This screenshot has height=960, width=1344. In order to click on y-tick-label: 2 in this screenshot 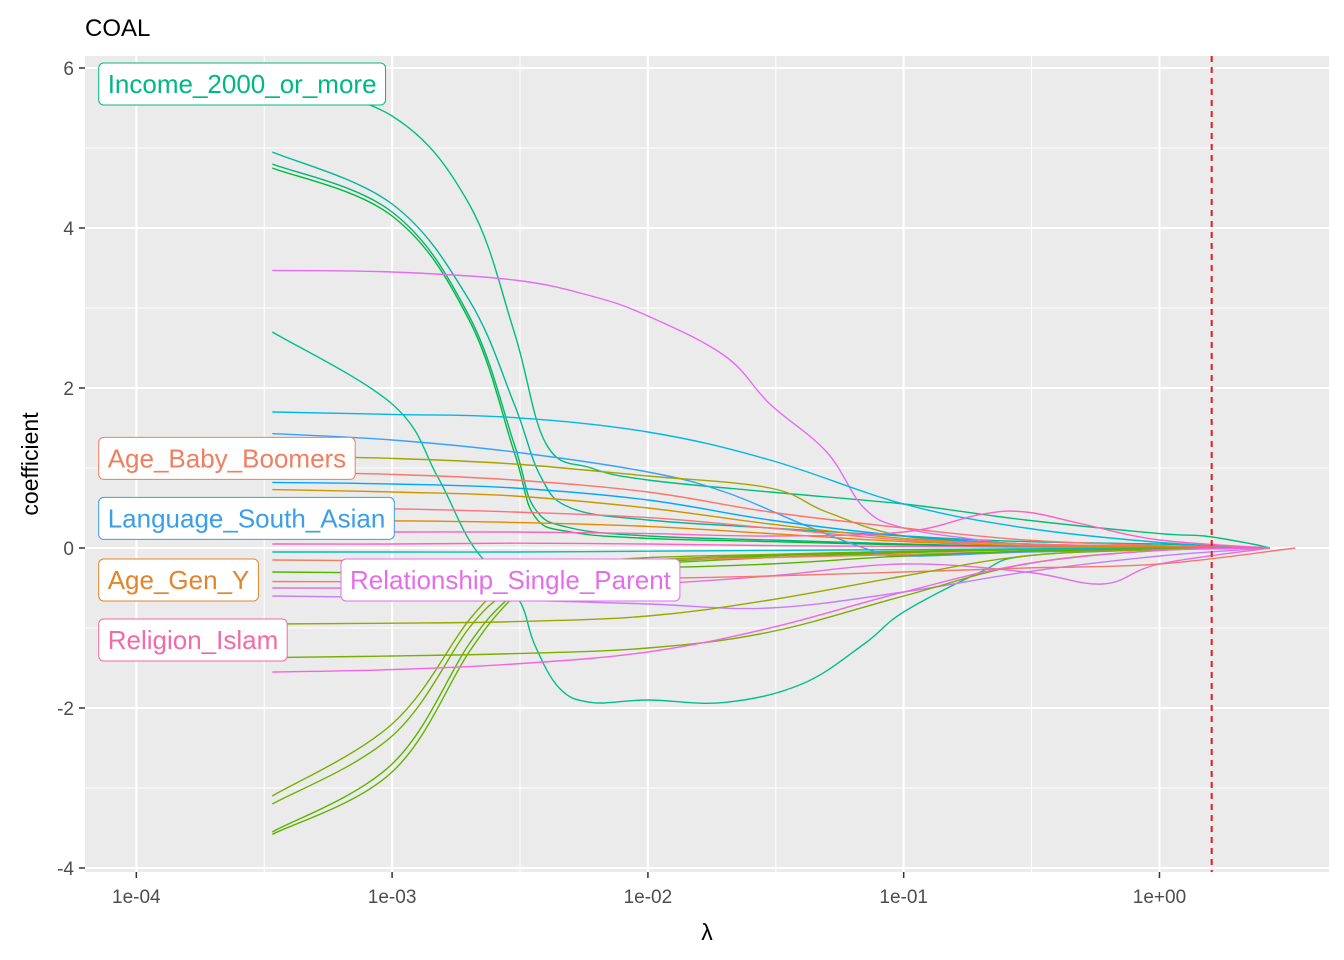, I will do `click(68, 389)`.